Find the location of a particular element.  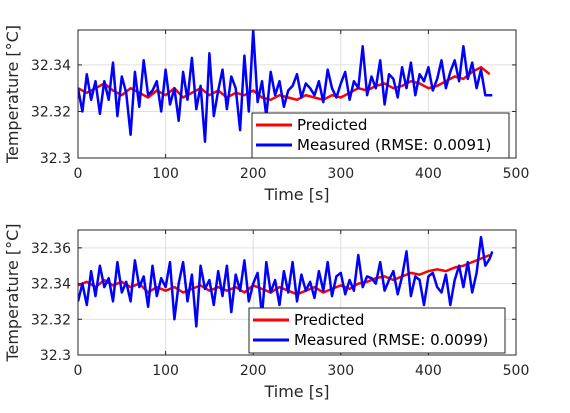

legend: Predicted Measured (RMSE: 0.0091) is located at coordinates (380, 135).